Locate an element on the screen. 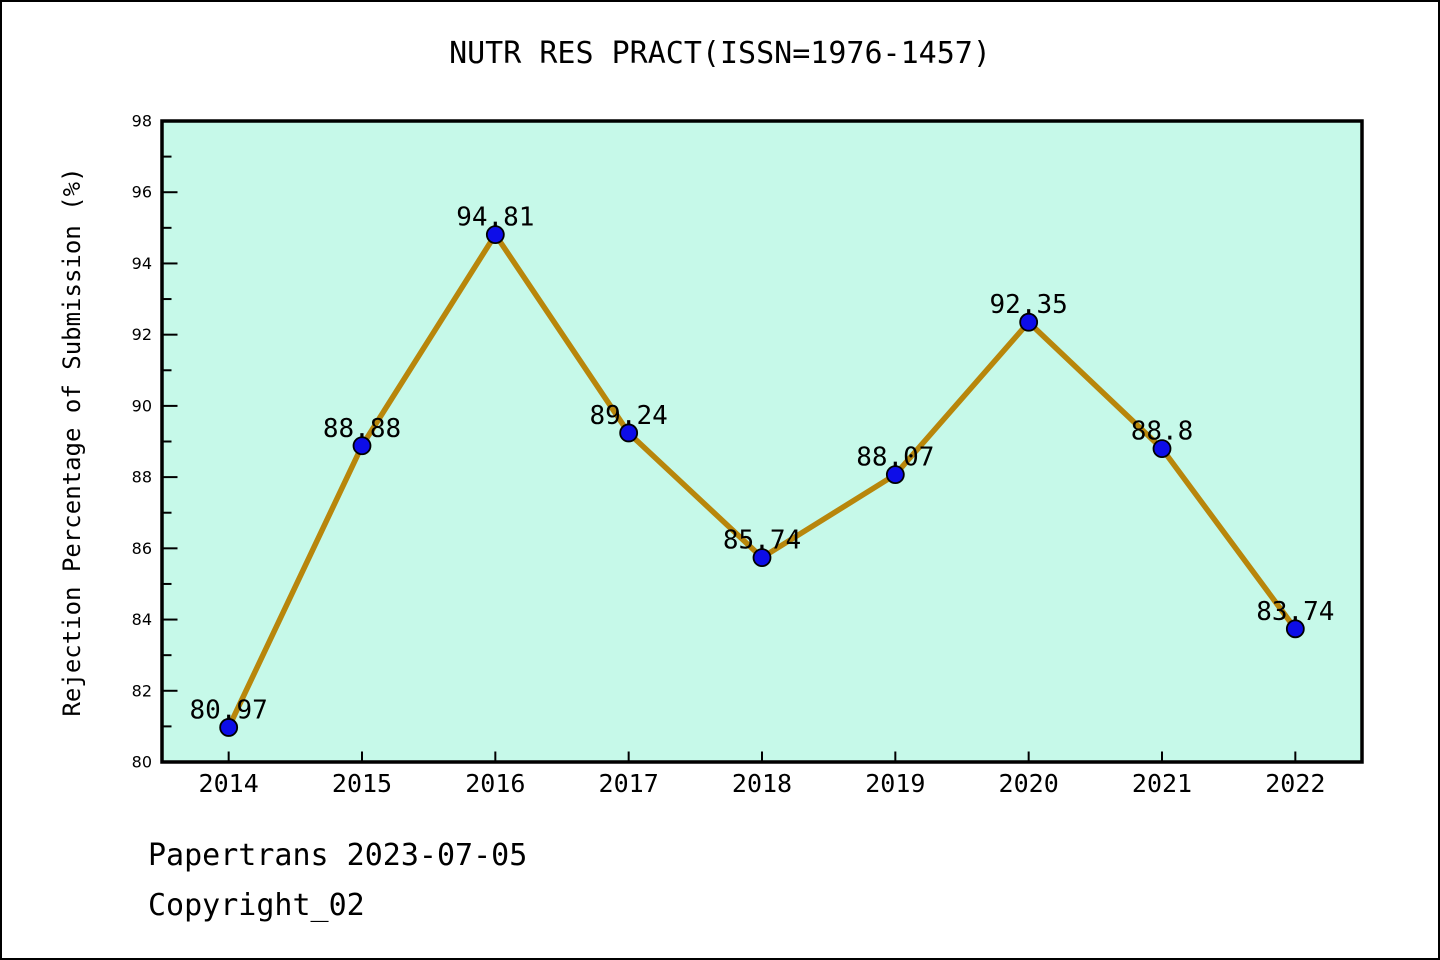 The width and height of the screenshot is (1440, 960). x-tick-label: 2020 is located at coordinates (1029, 783).